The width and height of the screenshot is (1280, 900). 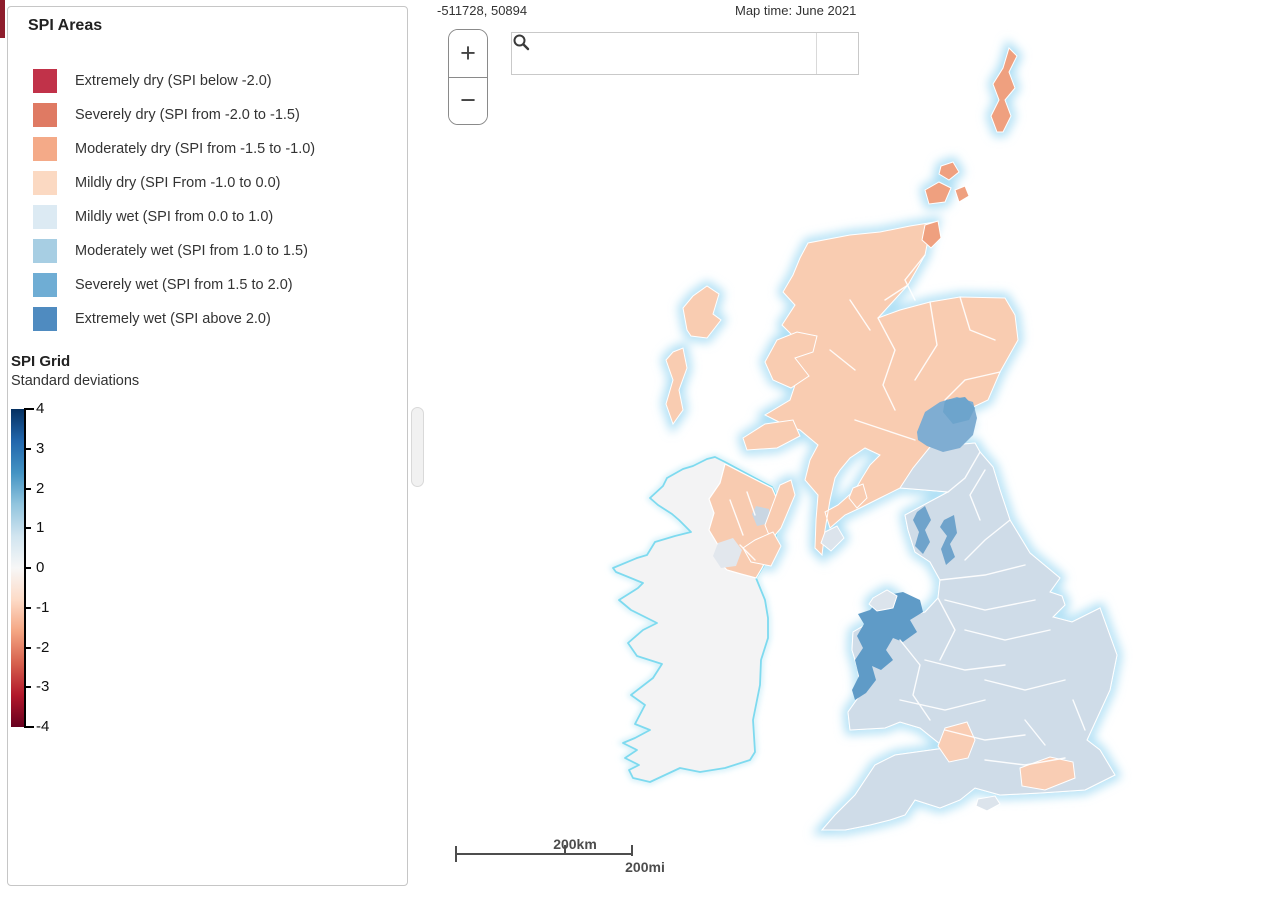 I want to click on colorbar-tick-label: -4, so click(x=43, y=726).